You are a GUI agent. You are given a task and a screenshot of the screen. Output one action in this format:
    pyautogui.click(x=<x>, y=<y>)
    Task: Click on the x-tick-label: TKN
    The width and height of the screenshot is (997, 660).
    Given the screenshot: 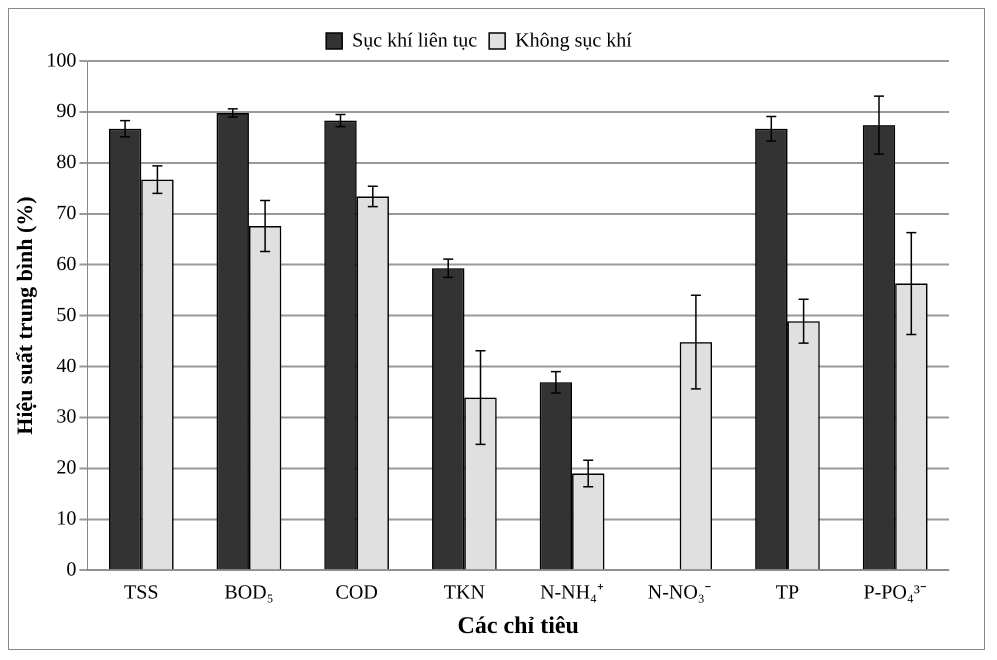 What is the action you would take?
    pyautogui.click(x=464, y=592)
    